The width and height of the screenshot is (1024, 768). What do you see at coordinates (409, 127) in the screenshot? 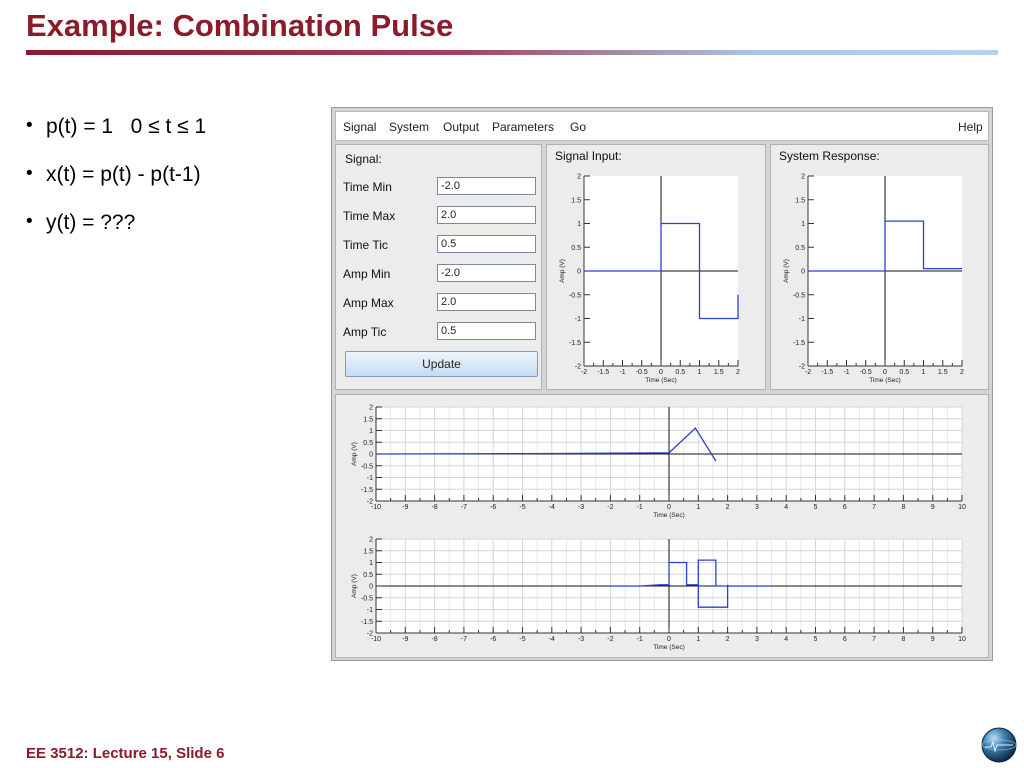
I see `menu-system: System` at bounding box center [409, 127].